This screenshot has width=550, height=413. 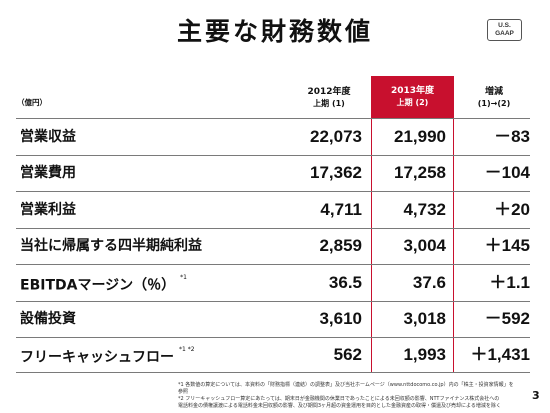 What do you see at coordinates (48, 137) in the screenshot?
I see `row-label: 営業収益` at bounding box center [48, 137].